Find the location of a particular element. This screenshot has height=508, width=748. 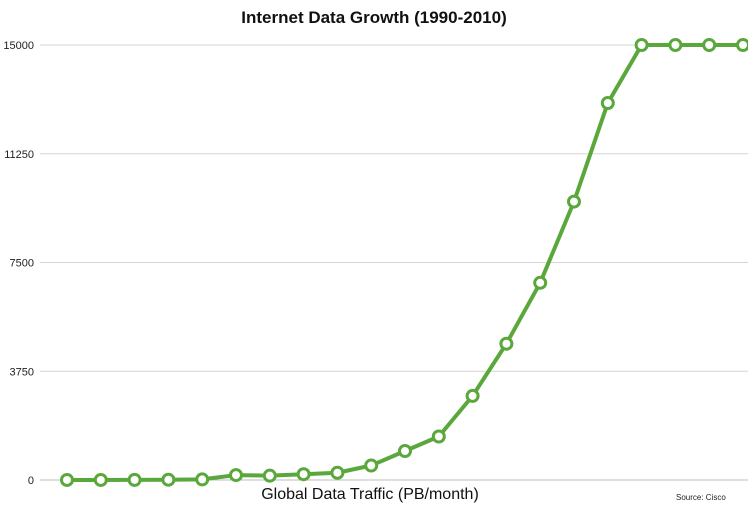

chart-title: Internet Data Growth (1990-2010) is located at coordinates (374, 17).